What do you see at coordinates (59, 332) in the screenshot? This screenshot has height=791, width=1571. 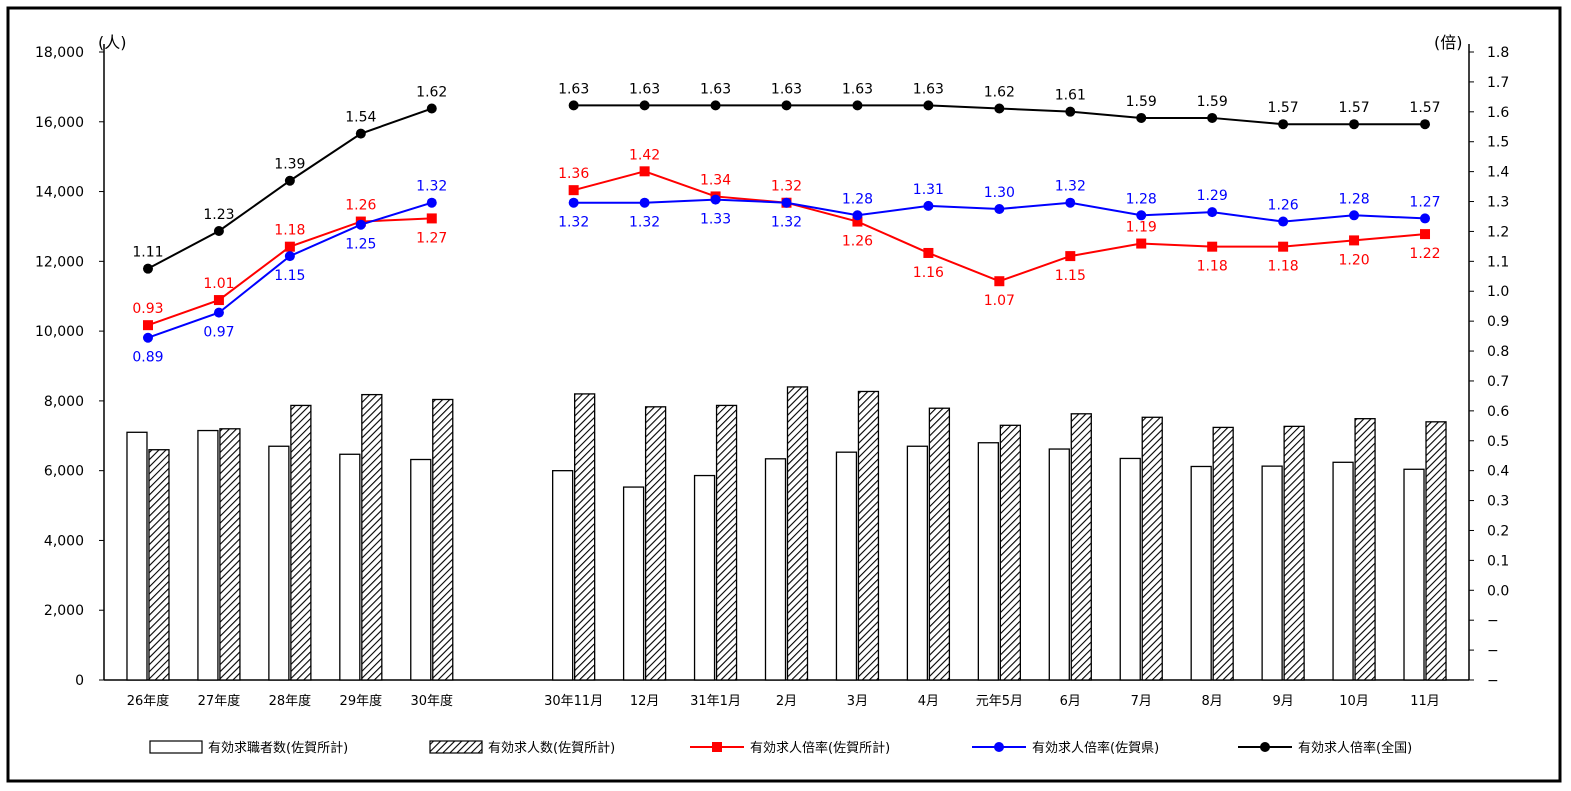 I see `left-axis-tick-label: 10,000` at bounding box center [59, 332].